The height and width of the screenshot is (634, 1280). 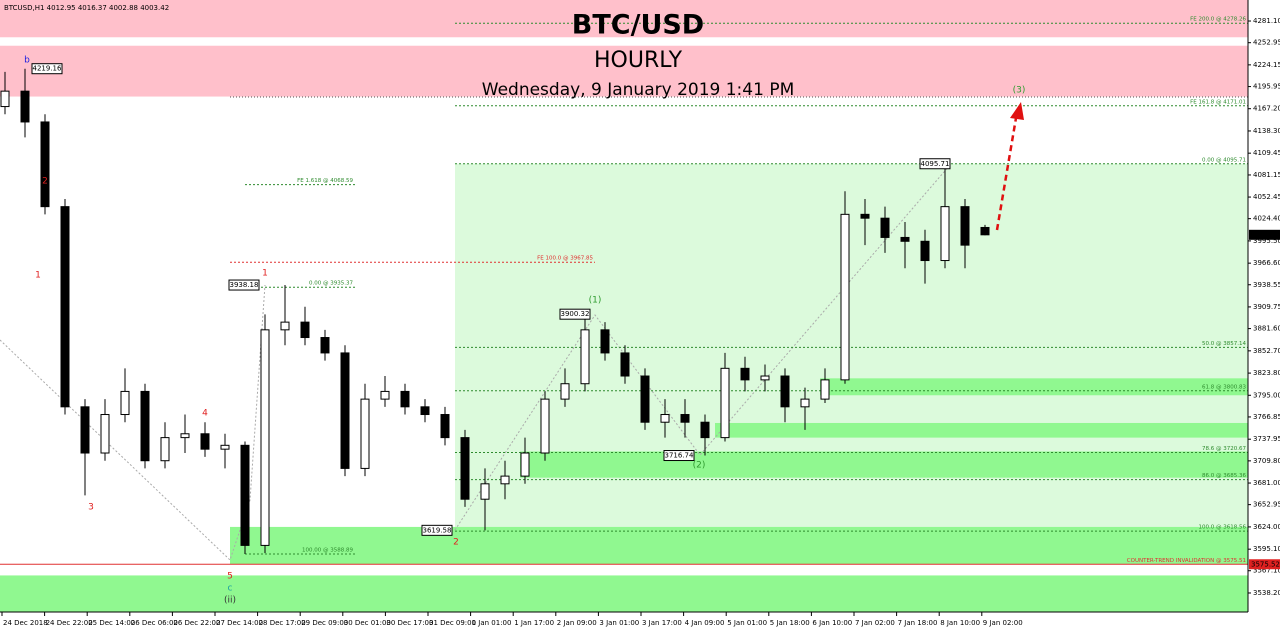 I want to click on y-tick-label: 3709.80, so click(x=1266, y=461).